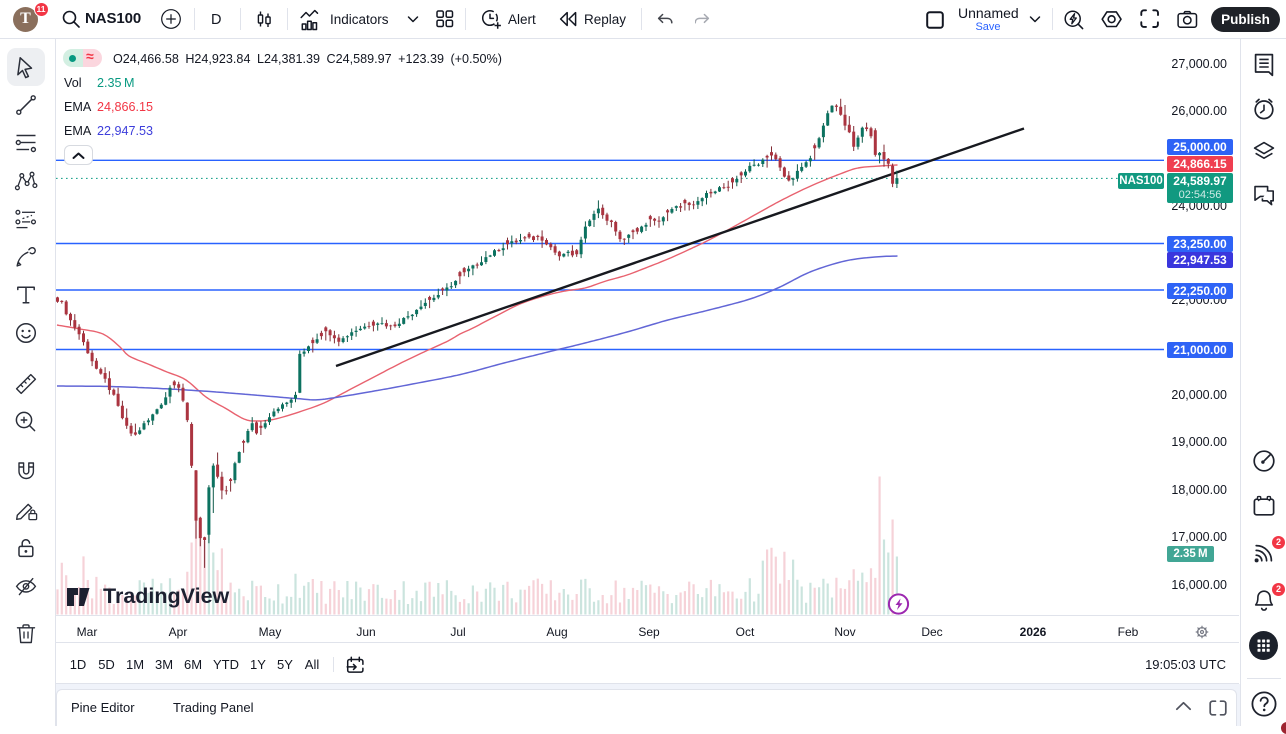  Describe the element at coordinates (166, 596) in the screenshot. I see `svg-text: TradingView` at that location.